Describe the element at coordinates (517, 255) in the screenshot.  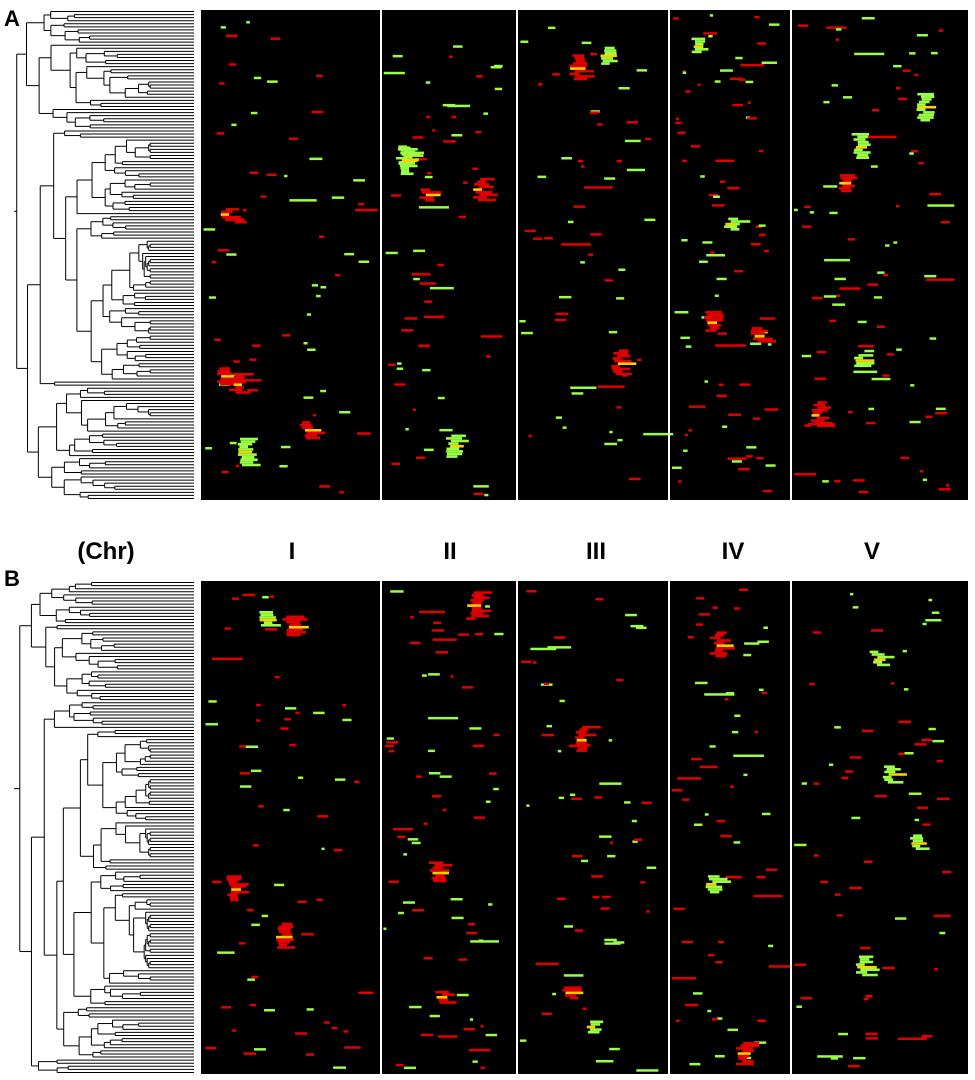
I see `chromosome-separator` at that location.